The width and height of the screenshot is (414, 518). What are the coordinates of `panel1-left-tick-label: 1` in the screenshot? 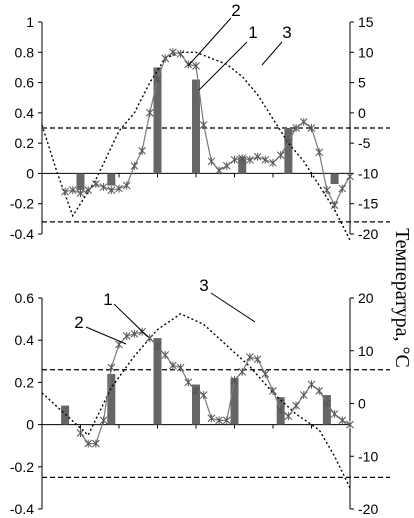 It's located at (30, 22).